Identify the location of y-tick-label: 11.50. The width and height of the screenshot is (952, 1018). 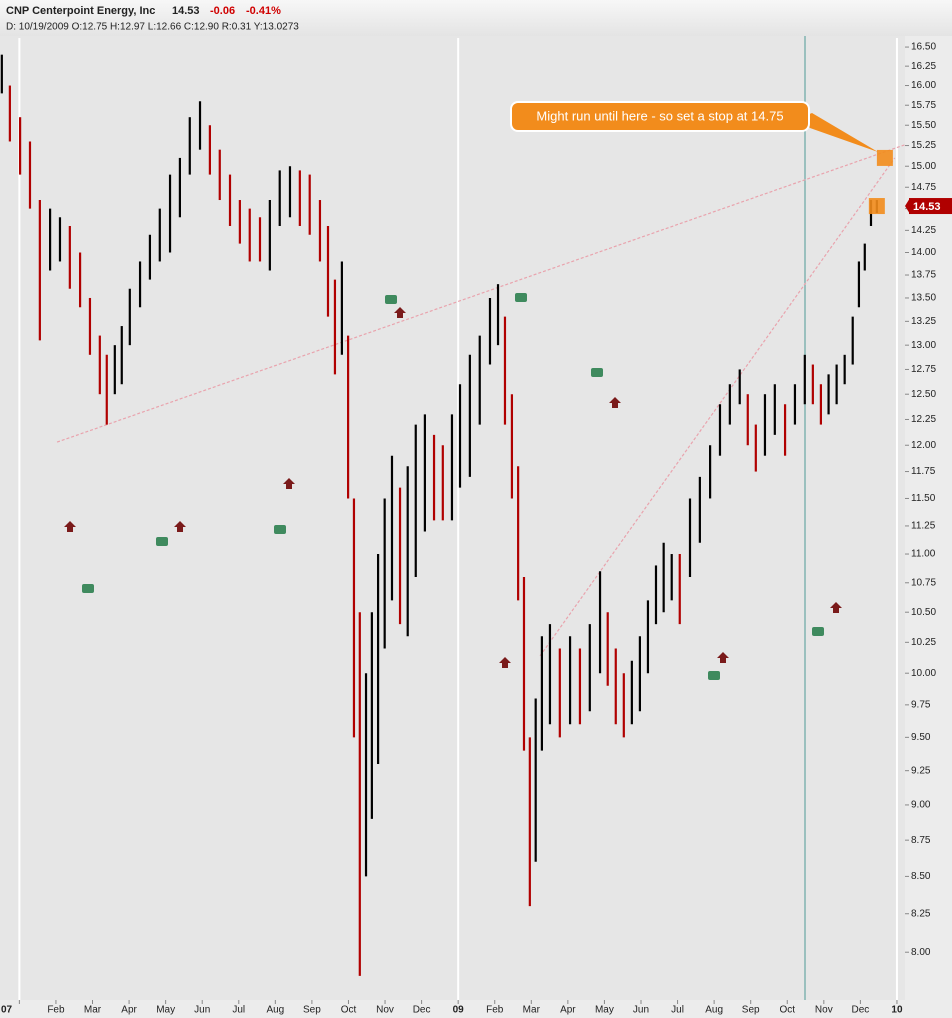
(923, 498).